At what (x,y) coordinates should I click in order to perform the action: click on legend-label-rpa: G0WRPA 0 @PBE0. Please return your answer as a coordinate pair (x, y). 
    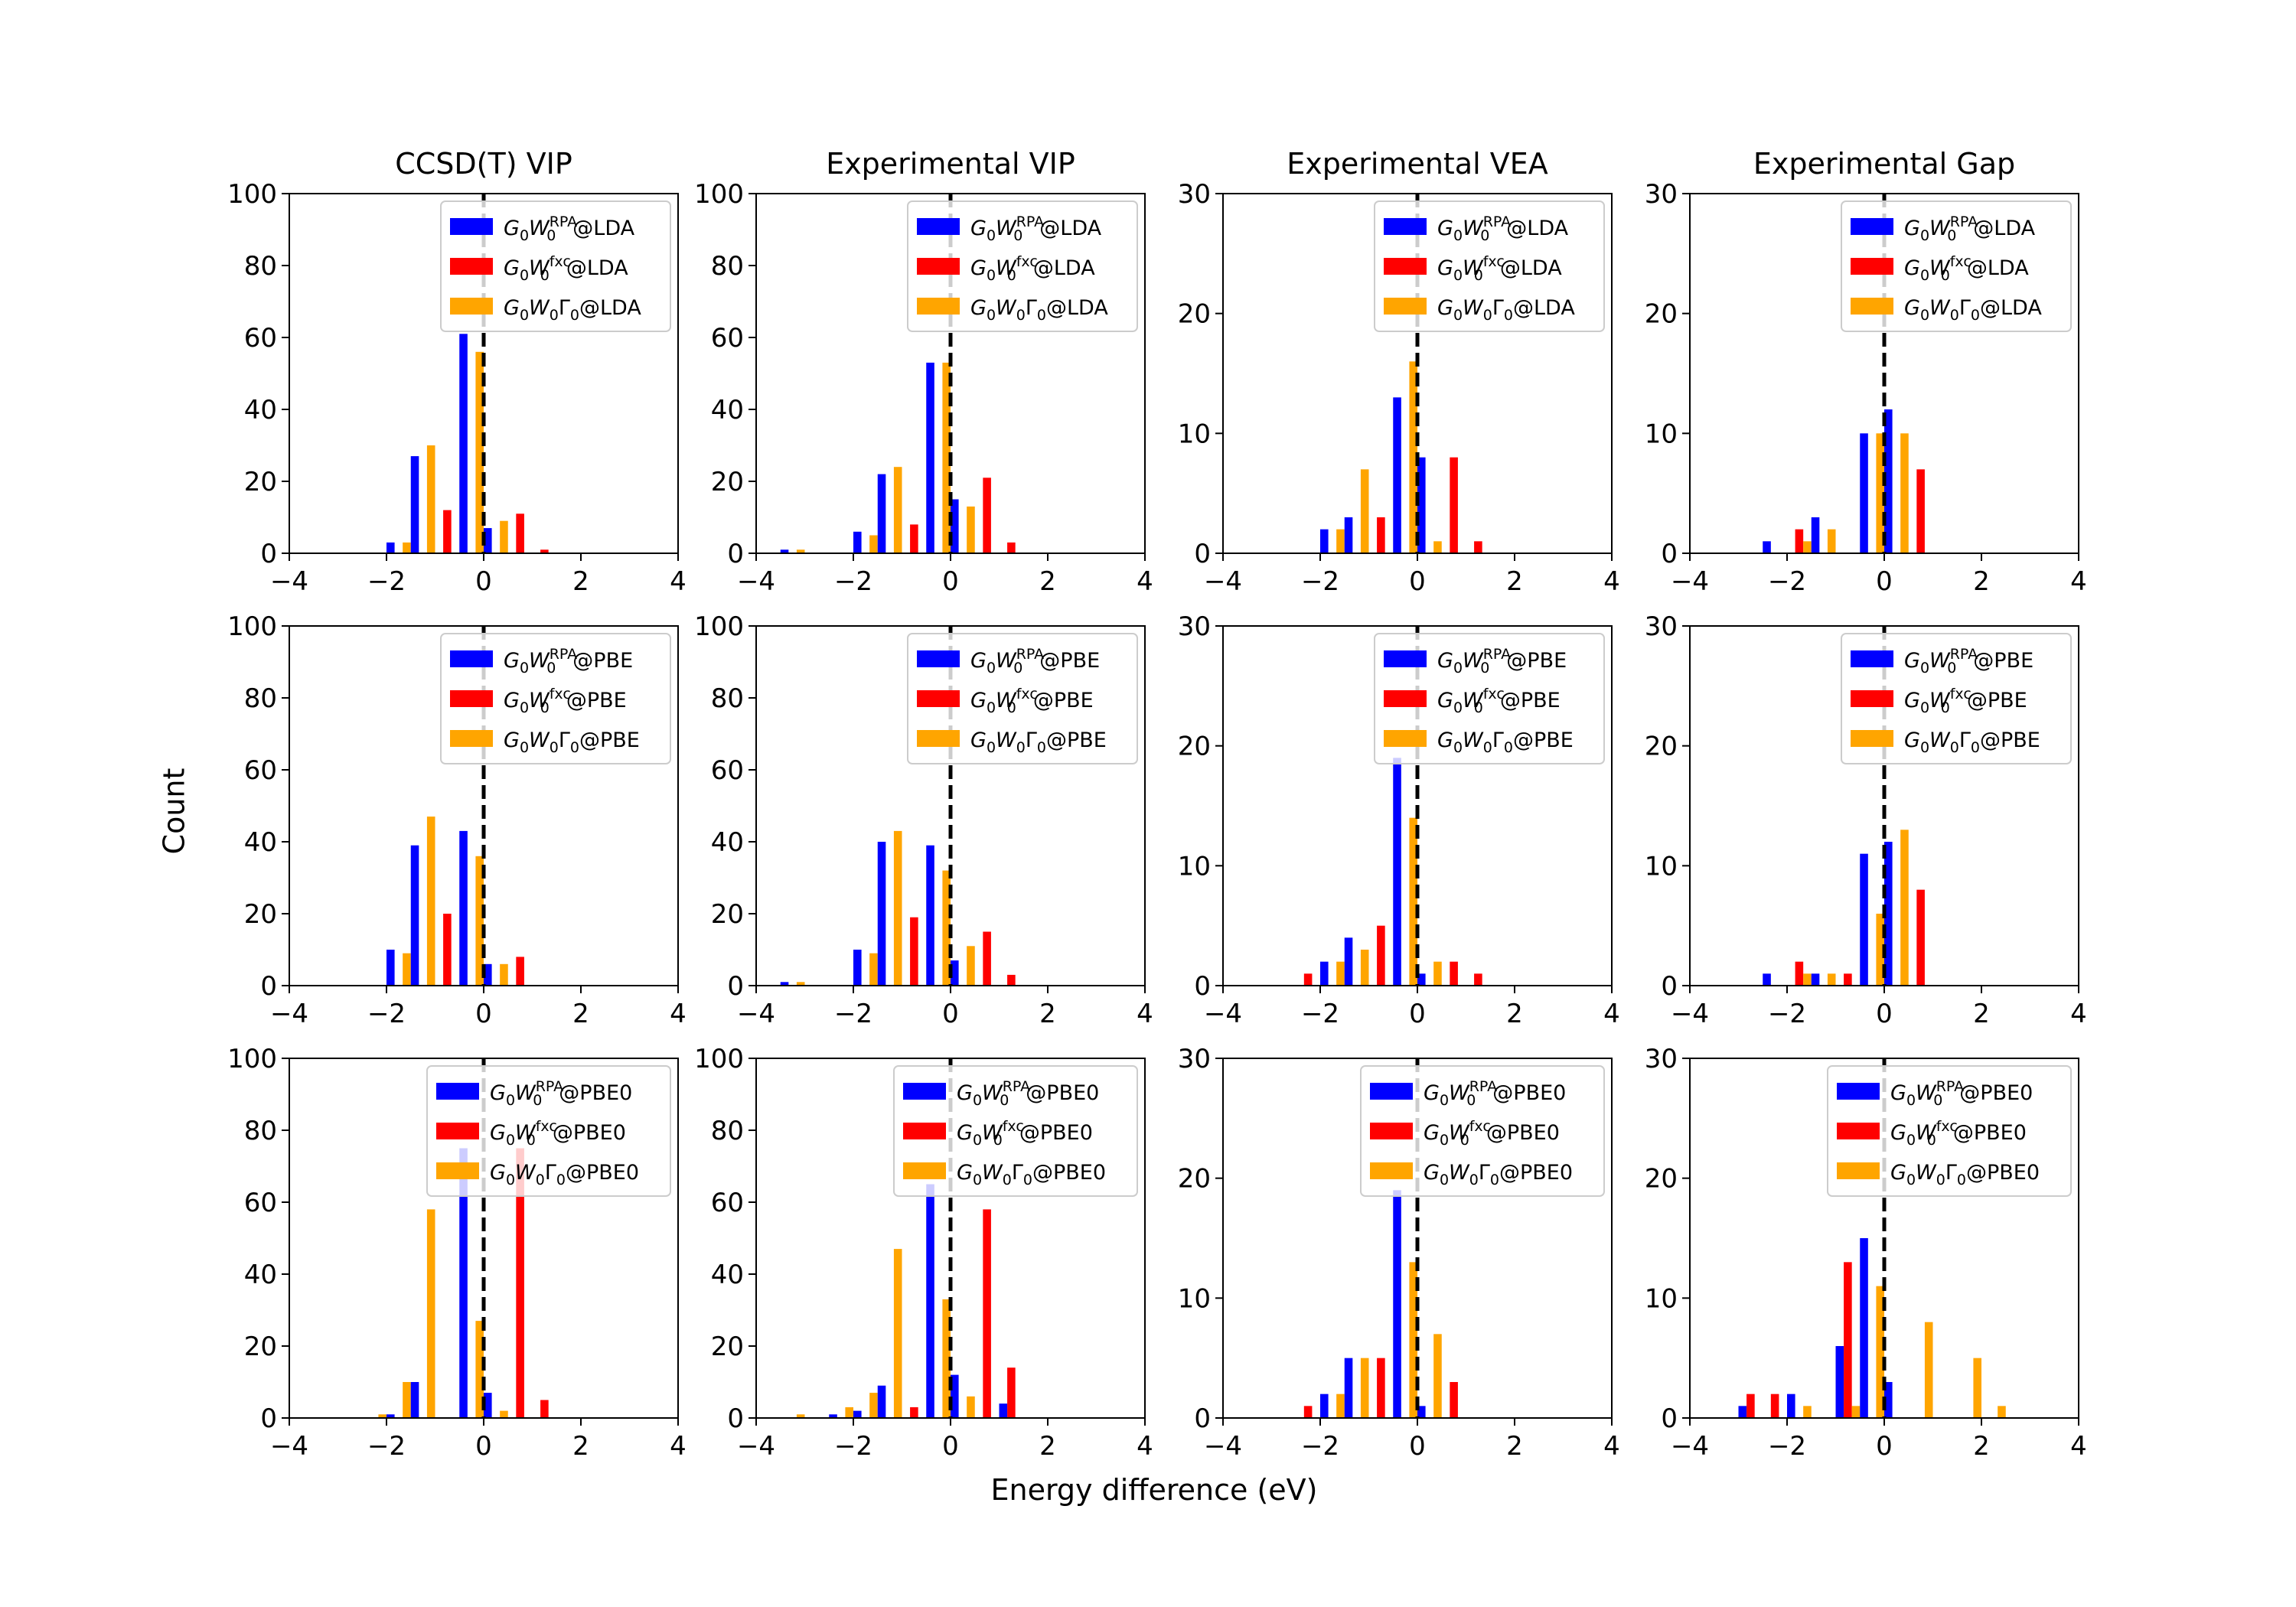
    Looking at the image, I should click on (561, 1093).